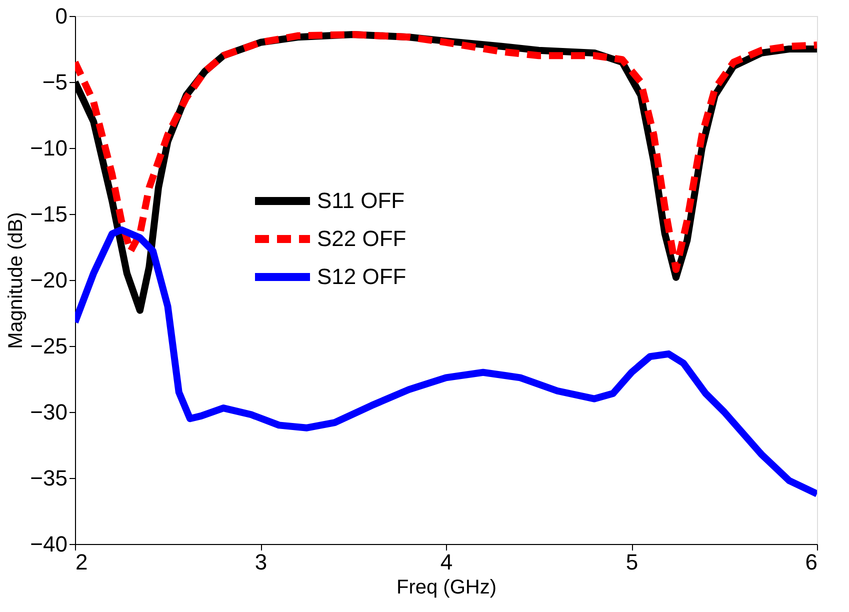 Image resolution: width=849 pixels, height=612 pixels. Describe the element at coordinates (49, 148) in the screenshot. I see `y-tick-label: −10` at that location.